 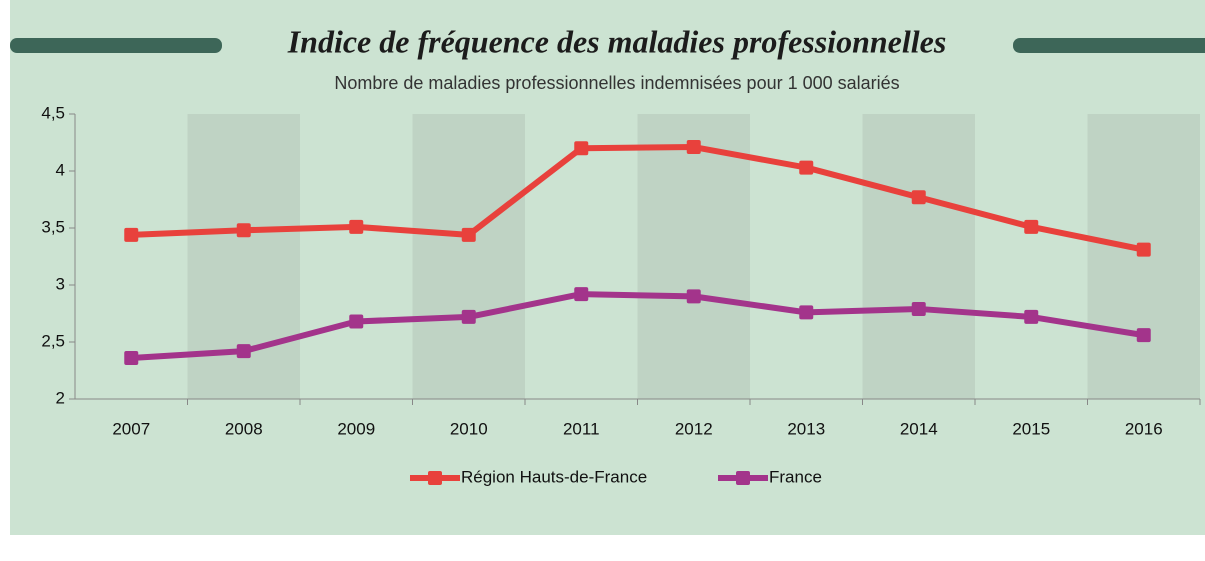 I want to click on y-tick-label: 4,5, so click(x=53, y=112).